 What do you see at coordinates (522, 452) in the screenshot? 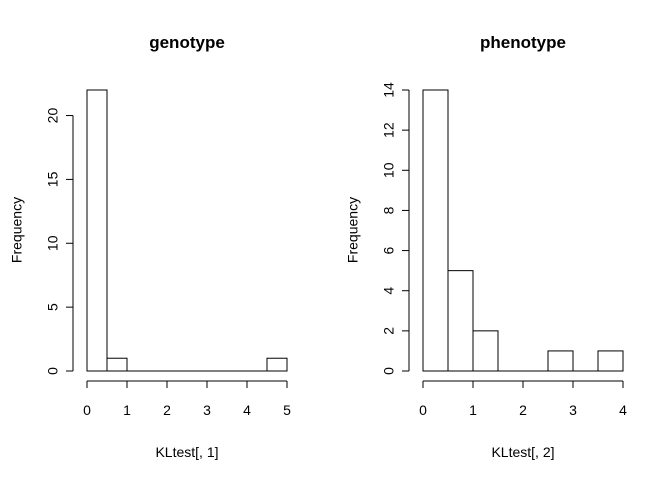
I see `x-axis-label: KLtest[, 2]` at bounding box center [522, 452].